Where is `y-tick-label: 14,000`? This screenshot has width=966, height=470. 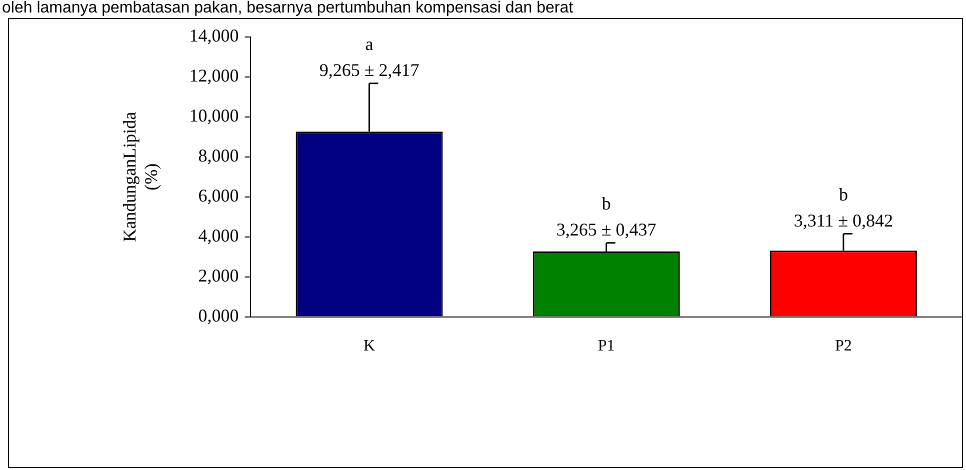
y-tick-label: 14,000 is located at coordinates (214, 36).